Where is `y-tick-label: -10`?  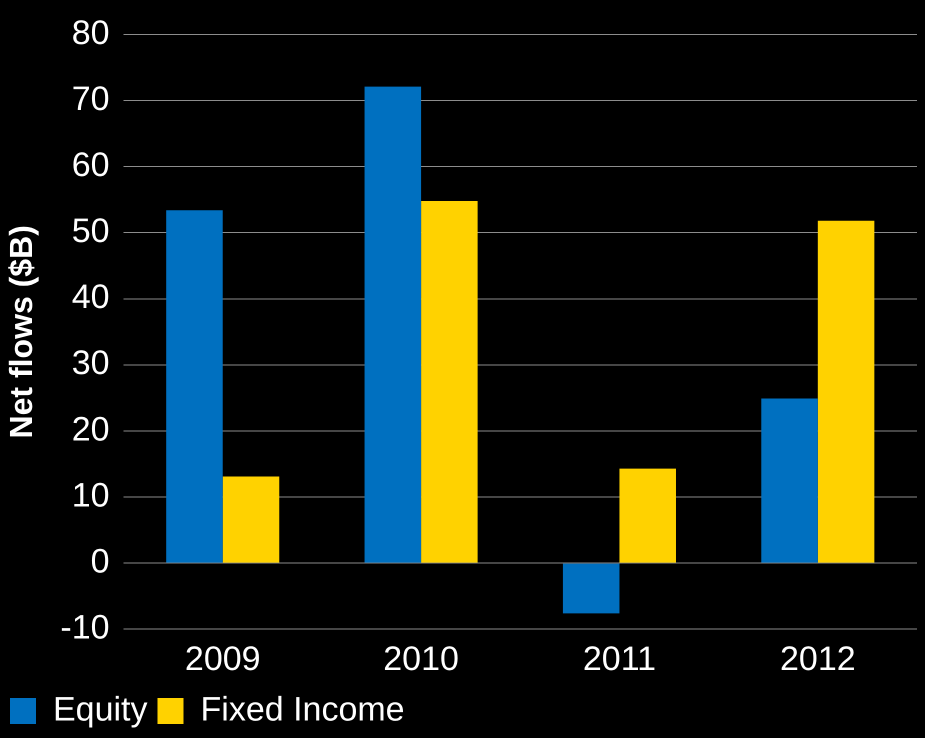
y-tick-label: -10 is located at coordinates (85, 627).